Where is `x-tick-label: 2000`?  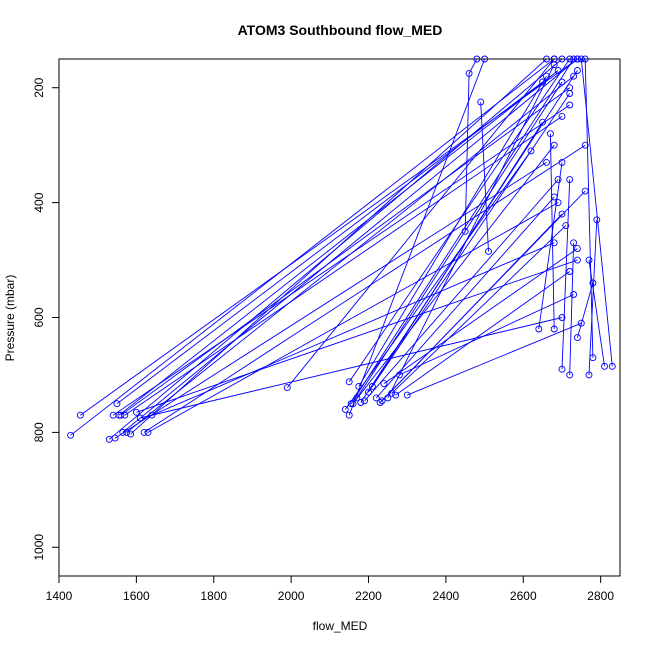 x-tick-label: 2000 is located at coordinates (291, 596).